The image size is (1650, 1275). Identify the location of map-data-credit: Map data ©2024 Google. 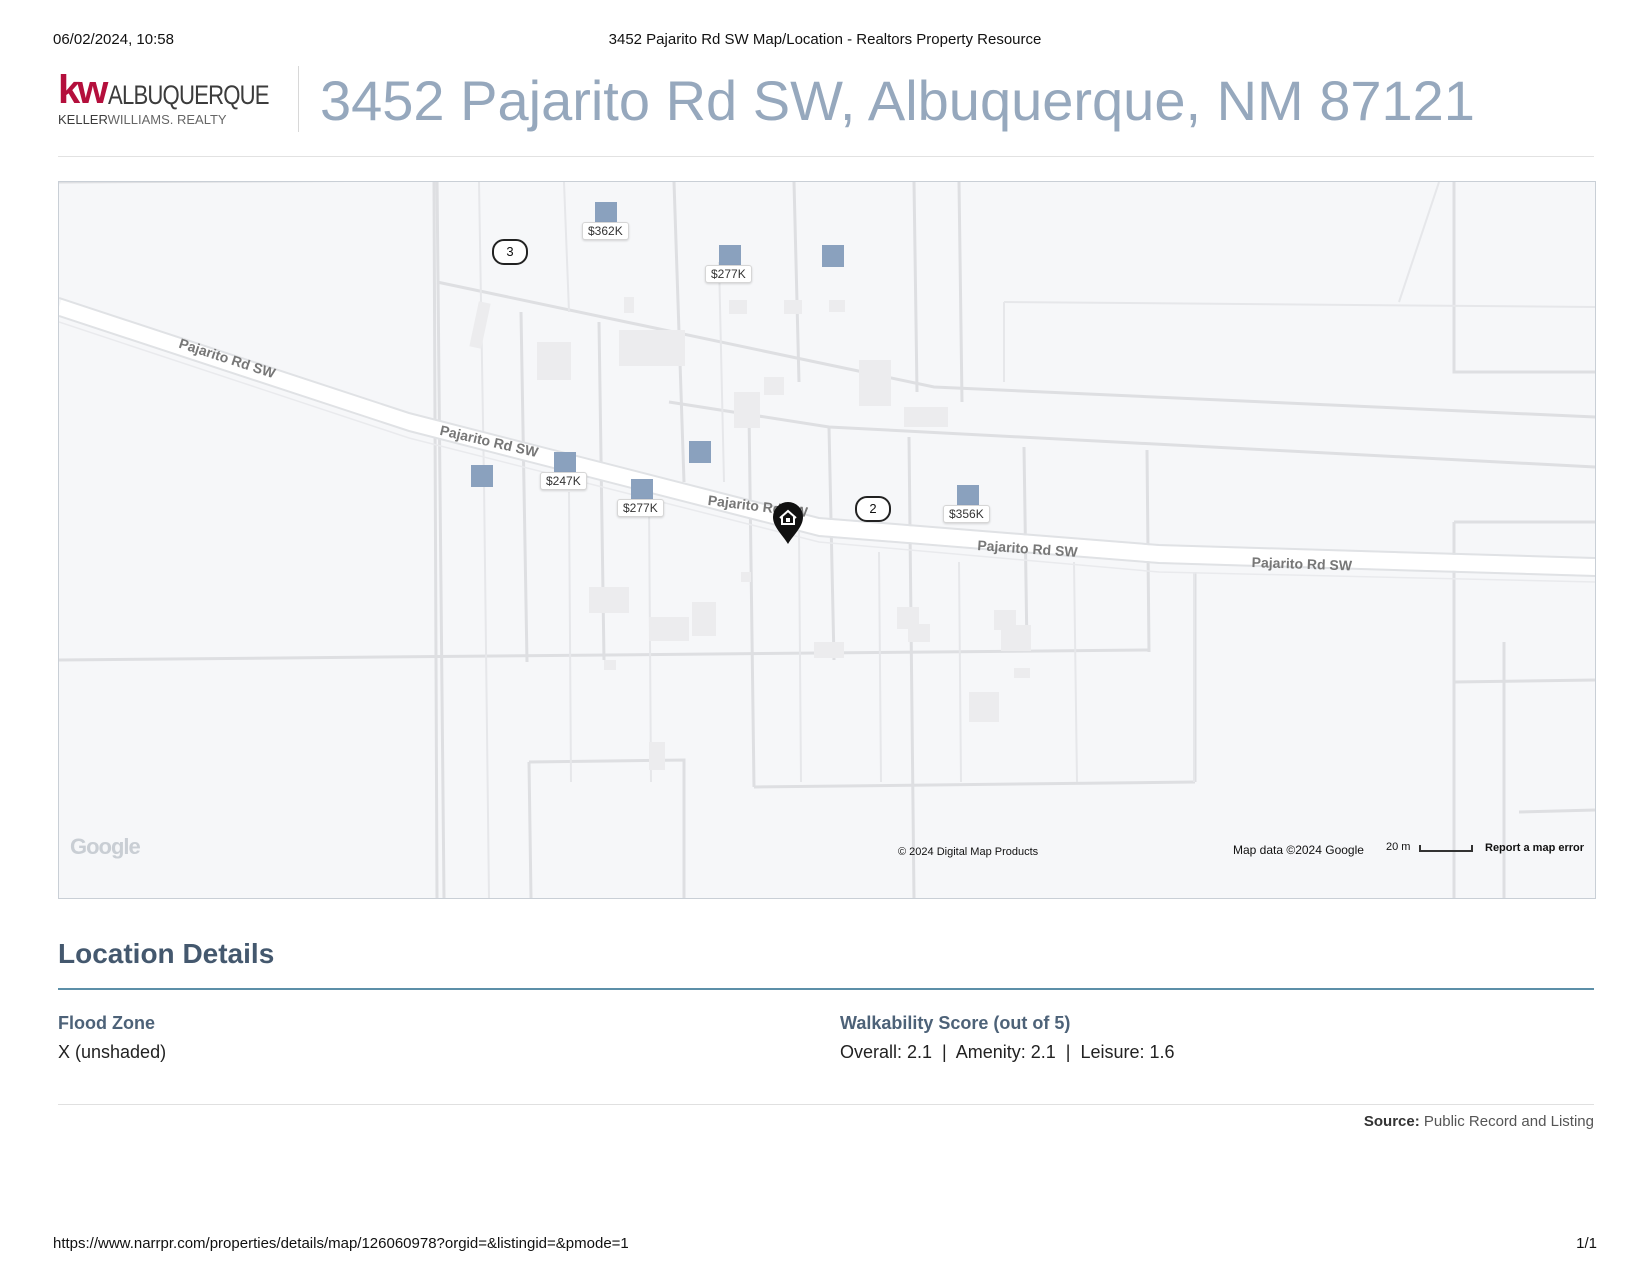
(1298, 850).